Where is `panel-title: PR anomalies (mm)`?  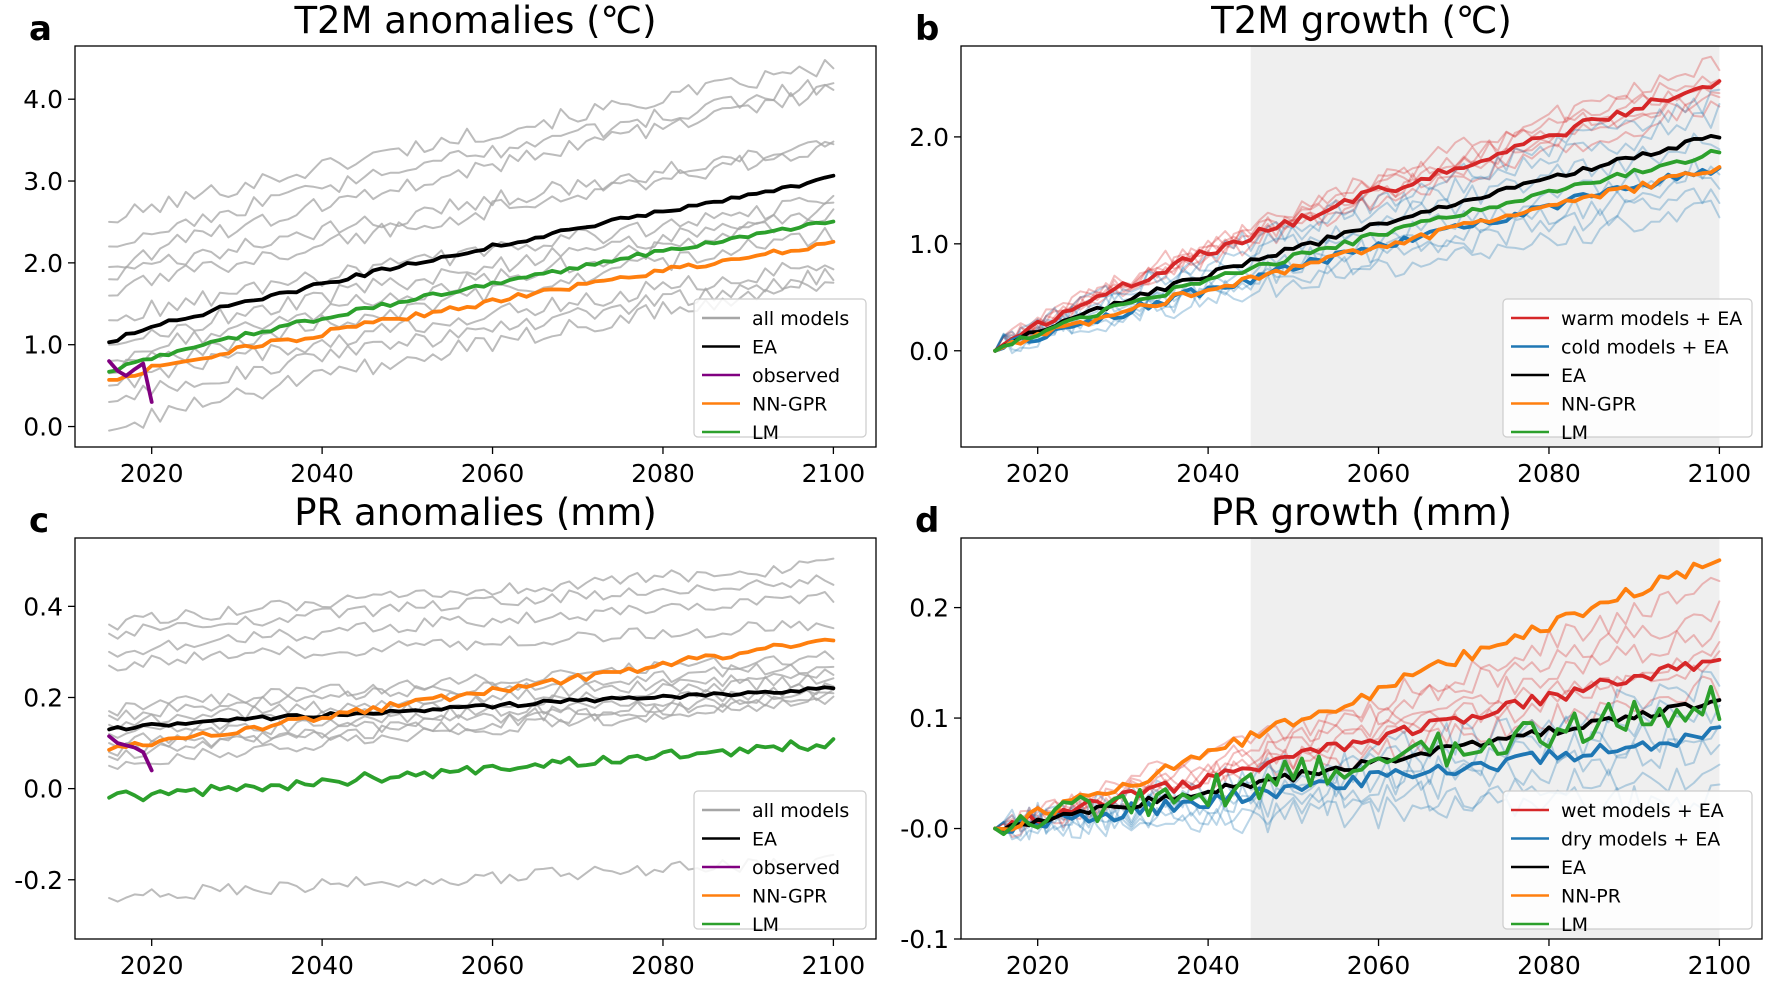 panel-title: PR anomalies (mm) is located at coordinates (475, 512).